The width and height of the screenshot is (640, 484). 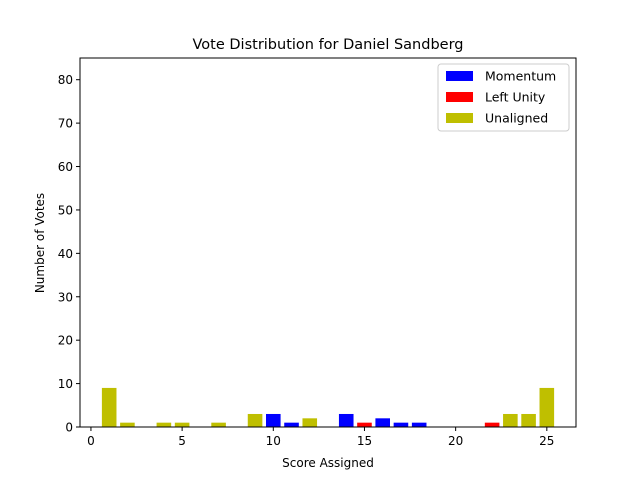 I want to click on chart-title: Vote Distribution for Daniel Sandberg, so click(x=328, y=45).